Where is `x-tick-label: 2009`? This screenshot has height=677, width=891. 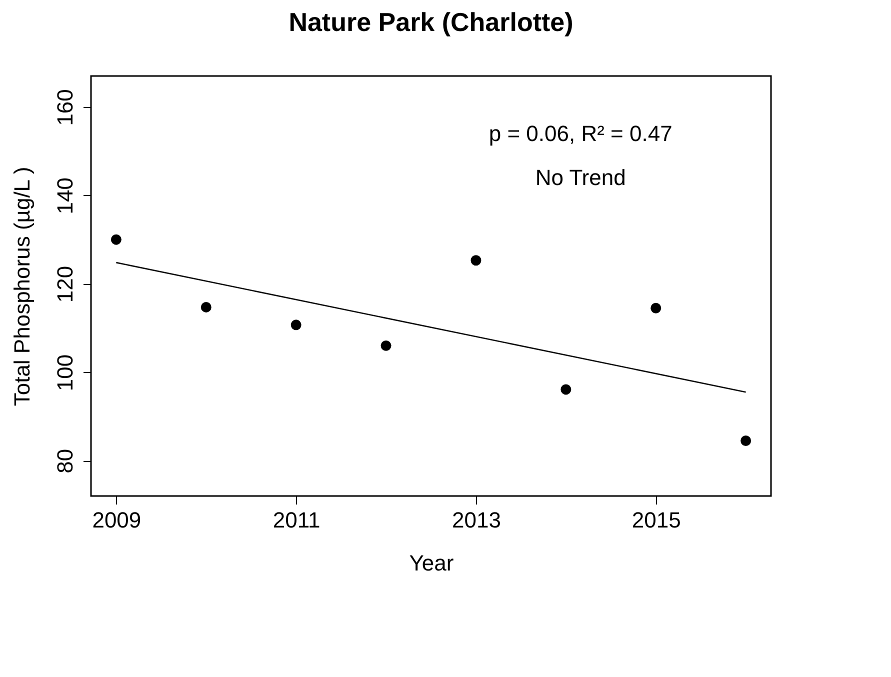 x-tick-label: 2009 is located at coordinates (117, 520).